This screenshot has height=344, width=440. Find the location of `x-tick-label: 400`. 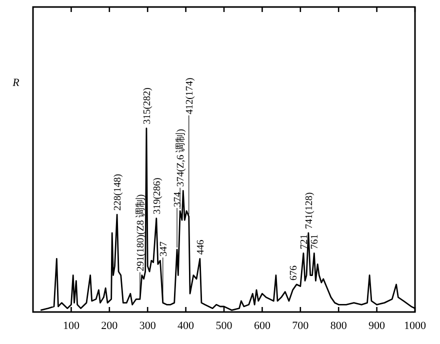

x-tick-label: 400 is located at coordinates (186, 326).